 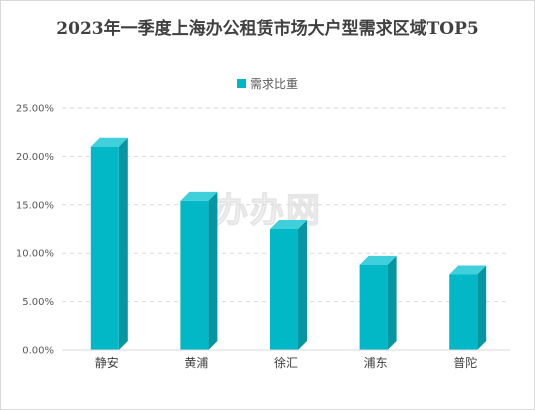 I want to click on y-tick-label: 10.00%, so click(x=35, y=254).